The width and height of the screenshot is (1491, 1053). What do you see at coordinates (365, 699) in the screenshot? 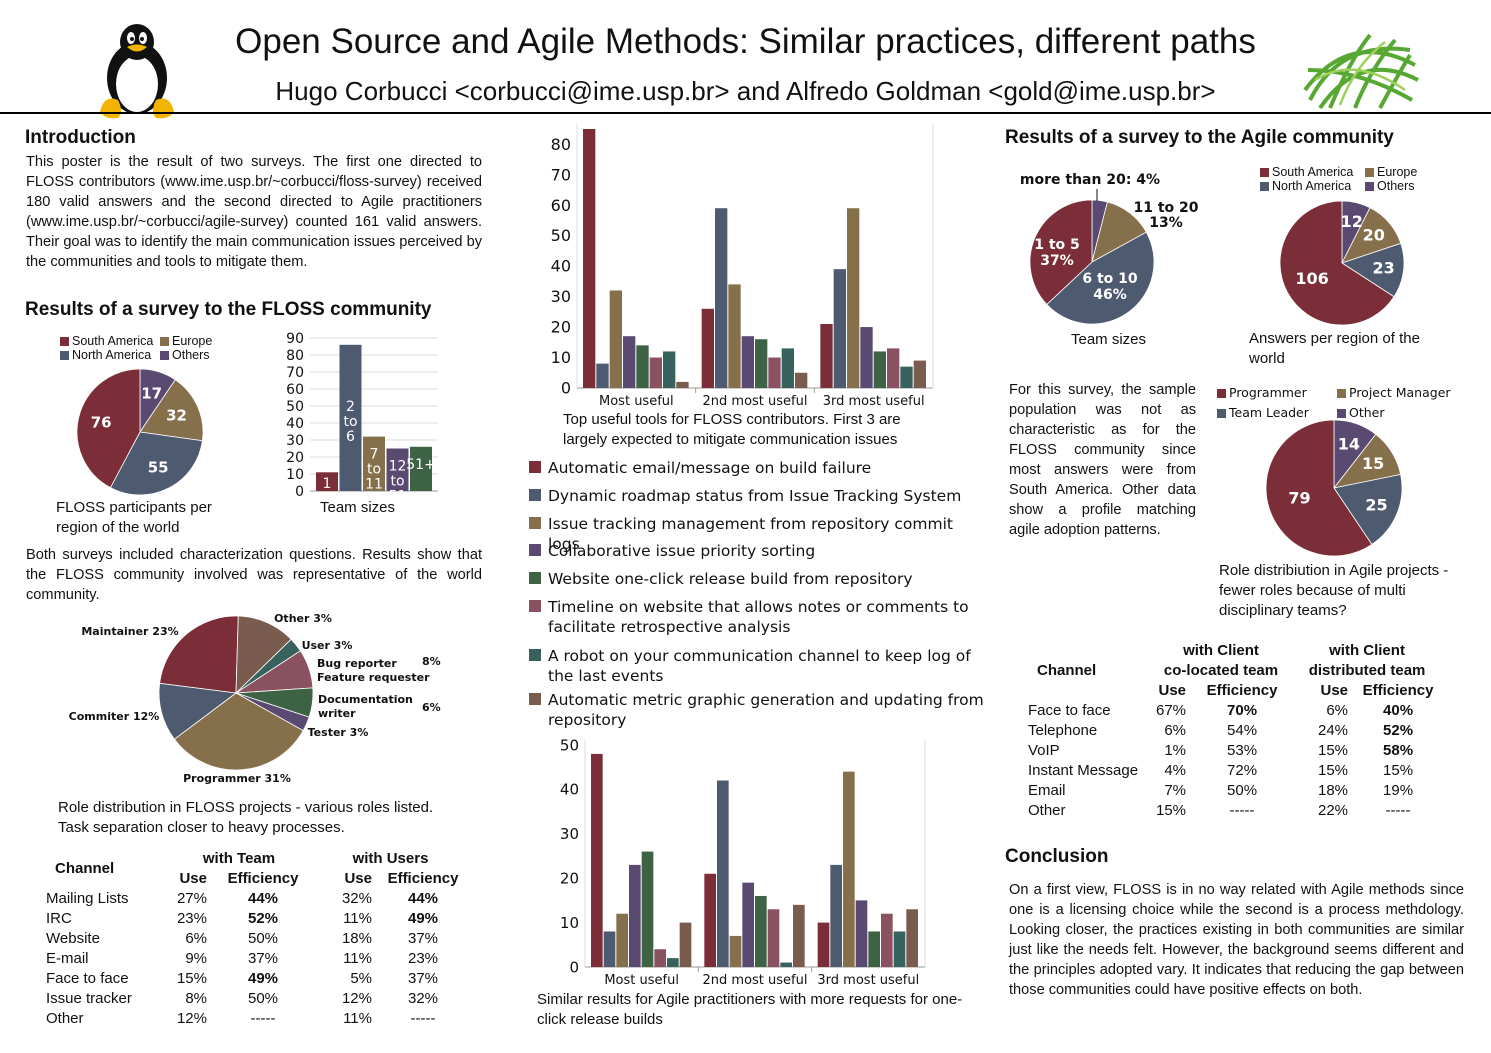
I see `pie-label: Documentation` at bounding box center [365, 699].